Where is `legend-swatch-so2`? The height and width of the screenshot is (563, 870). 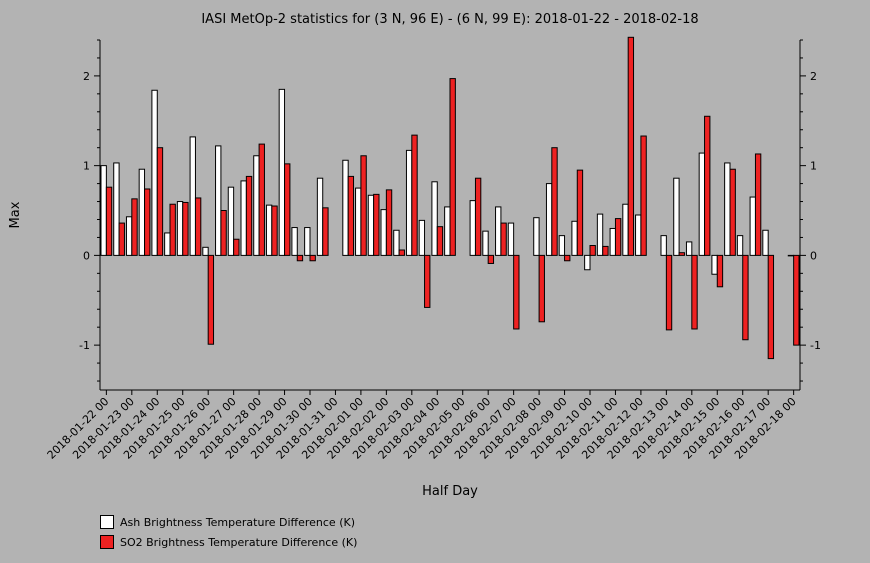 legend-swatch-so2 is located at coordinates (107, 542).